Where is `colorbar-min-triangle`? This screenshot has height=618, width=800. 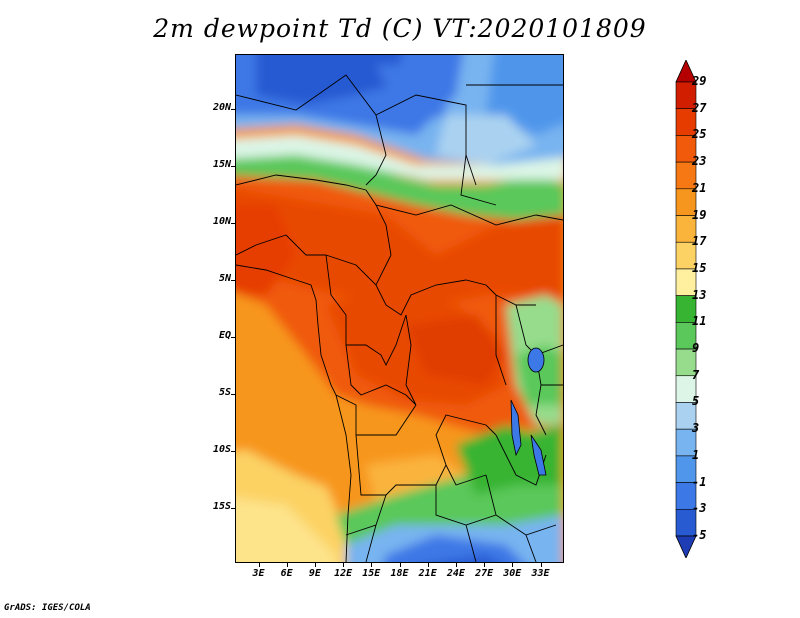
colorbar-min-triangle is located at coordinates (686, 546).